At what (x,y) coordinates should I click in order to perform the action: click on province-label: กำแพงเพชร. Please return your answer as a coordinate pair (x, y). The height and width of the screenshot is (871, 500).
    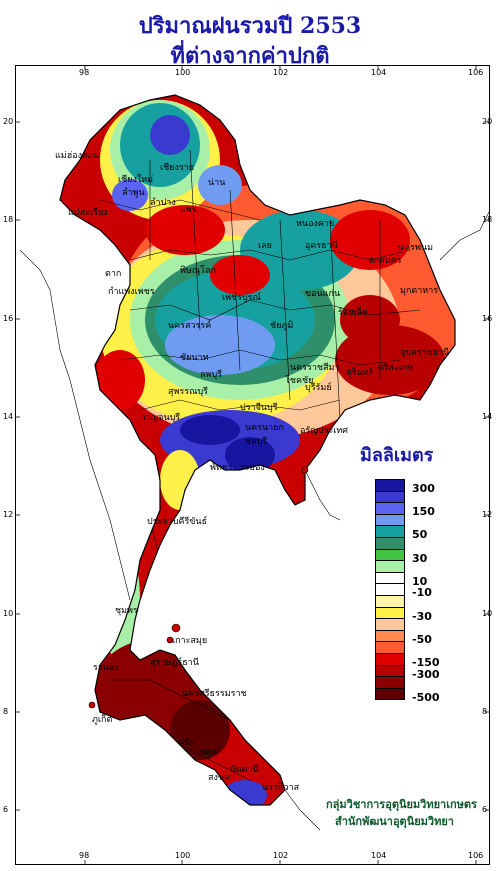
    Looking at the image, I should click on (131, 292).